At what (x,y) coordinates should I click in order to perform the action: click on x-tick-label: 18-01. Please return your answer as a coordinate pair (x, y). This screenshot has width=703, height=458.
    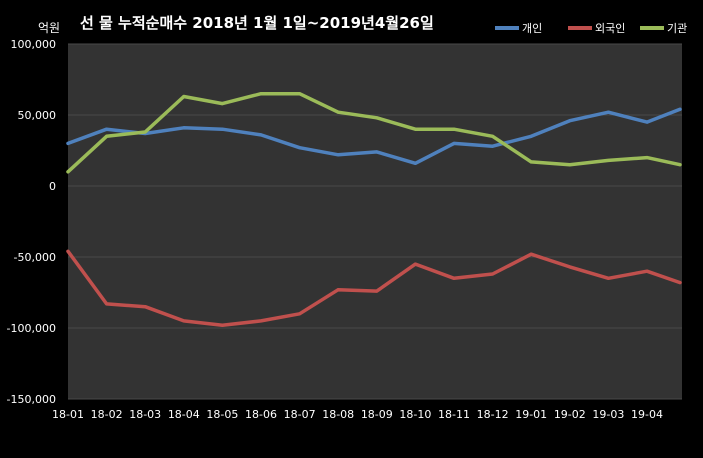
    Looking at the image, I should click on (68, 414).